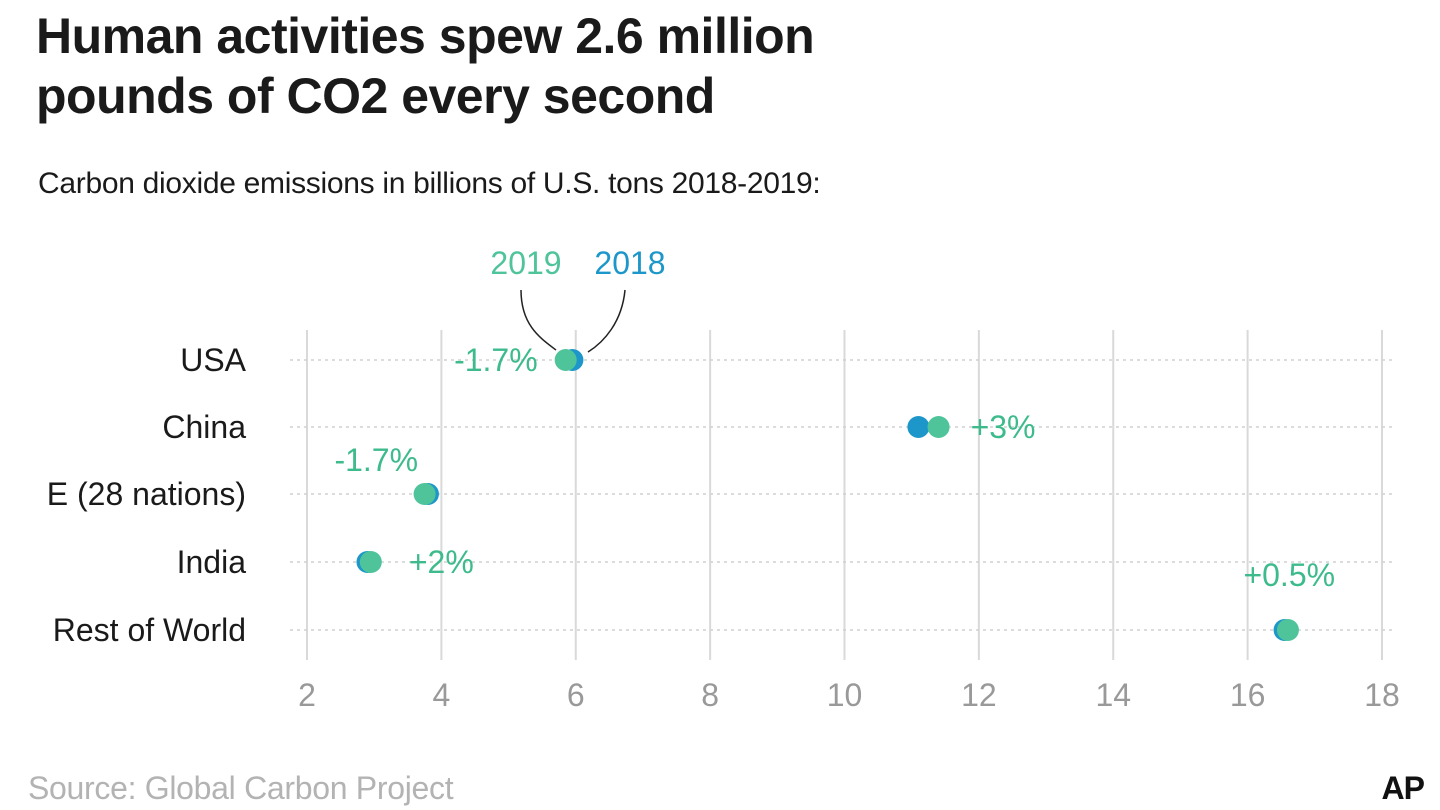 This screenshot has width=1440, height=810. I want to click on x-tick-label: 6, so click(576, 695).